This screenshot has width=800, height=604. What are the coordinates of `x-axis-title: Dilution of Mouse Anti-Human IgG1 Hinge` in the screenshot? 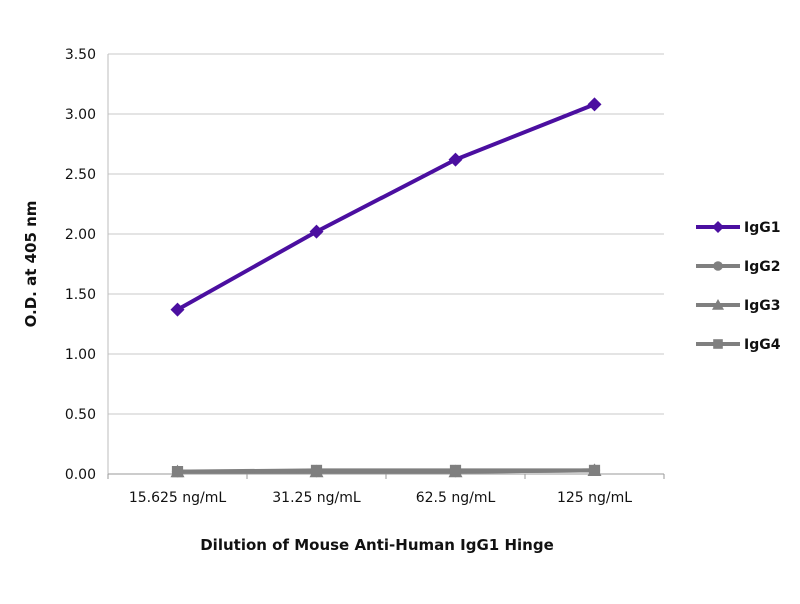 It's located at (377, 545).